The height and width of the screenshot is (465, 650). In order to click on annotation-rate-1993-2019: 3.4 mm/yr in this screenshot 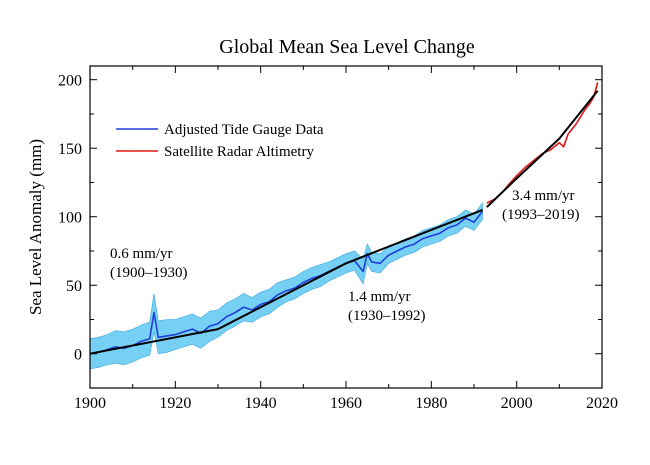, I will do `click(543, 196)`.